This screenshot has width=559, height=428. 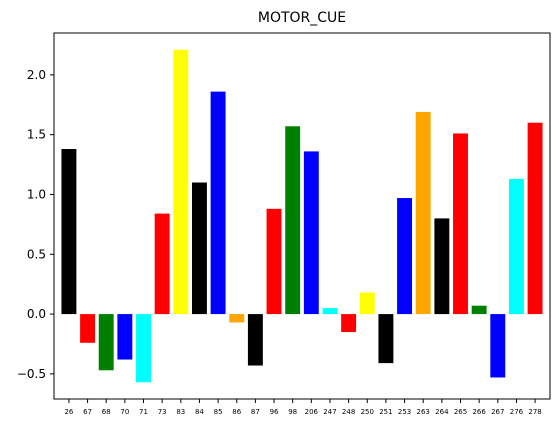 What do you see at coordinates (36, 135) in the screenshot?
I see `y-tick-label: 1.5` at bounding box center [36, 135].